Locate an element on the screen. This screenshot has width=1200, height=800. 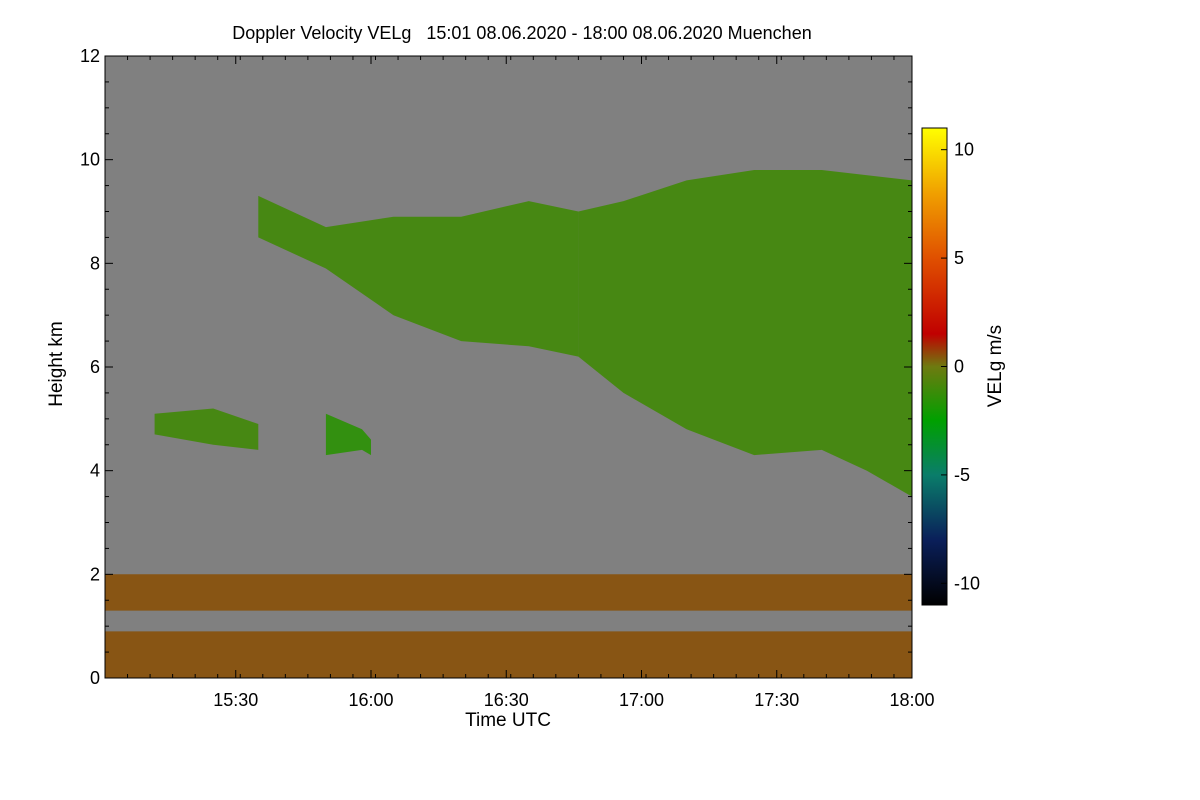
colorbar-tick-label: -10 is located at coordinates (967, 583).